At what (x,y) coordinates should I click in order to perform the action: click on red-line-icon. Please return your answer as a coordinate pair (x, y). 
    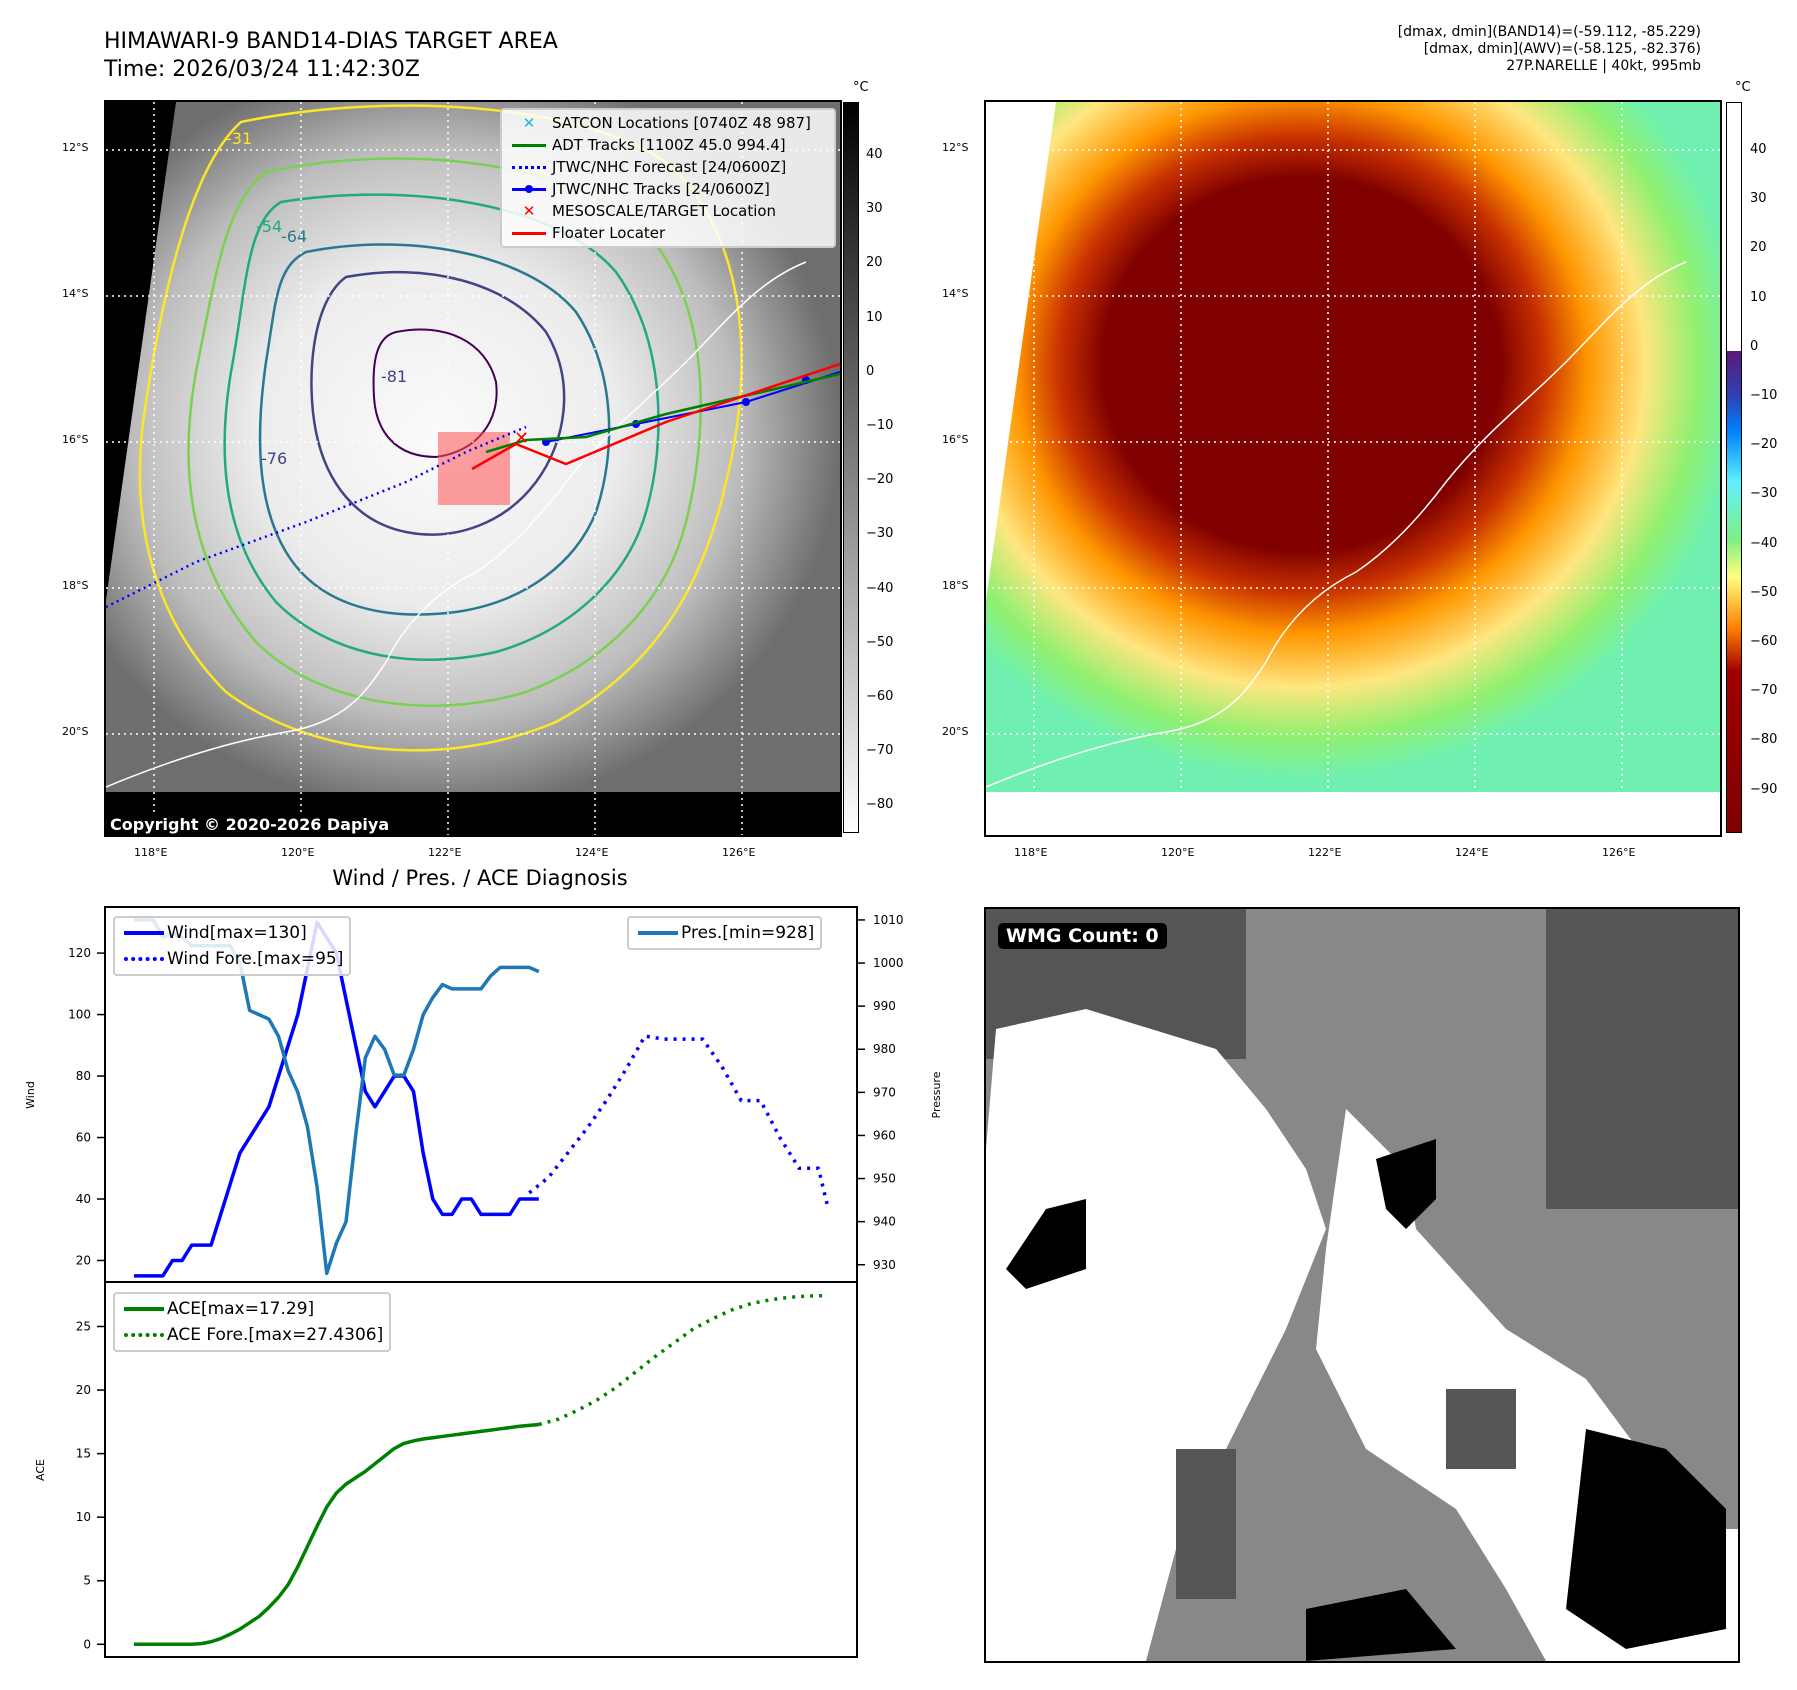
    Looking at the image, I should click on (529, 233).